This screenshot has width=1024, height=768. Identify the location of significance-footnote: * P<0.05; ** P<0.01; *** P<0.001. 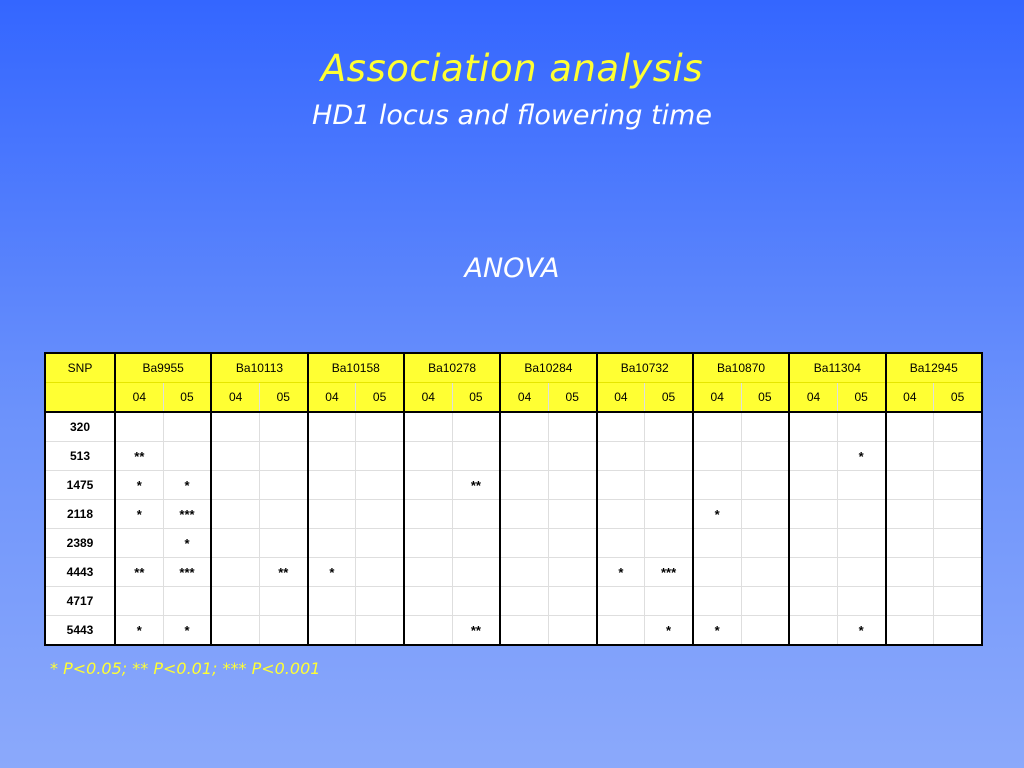
(185, 668).